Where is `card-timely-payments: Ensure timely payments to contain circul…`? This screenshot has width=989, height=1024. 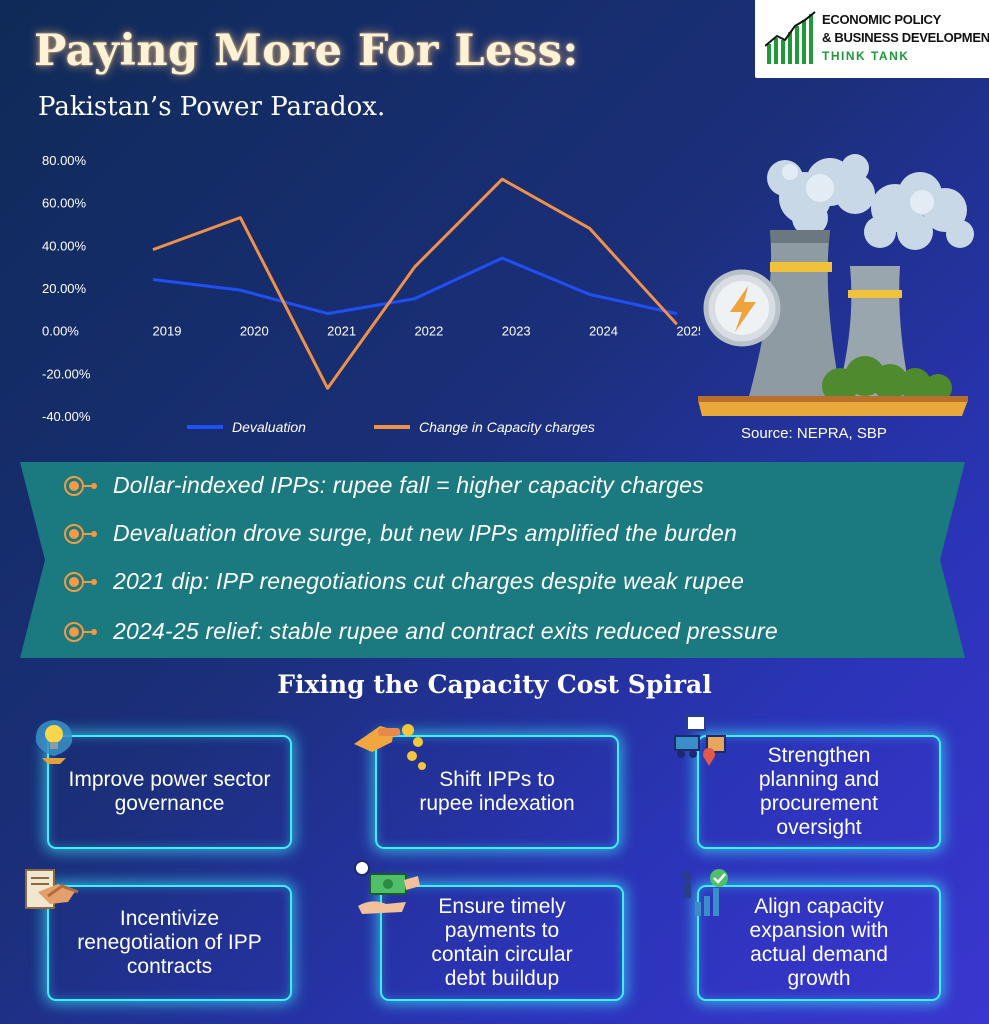 card-timely-payments: Ensure timely payments to contain circul… is located at coordinates (502, 943).